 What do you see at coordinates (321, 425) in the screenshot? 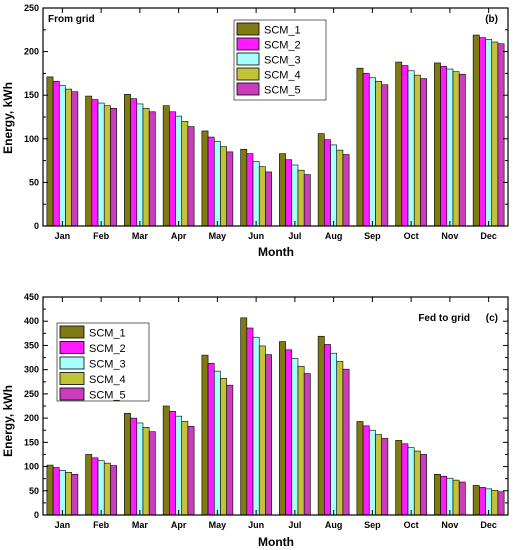
I see `chart-c-bar-scm1-aug` at bounding box center [321, 425].